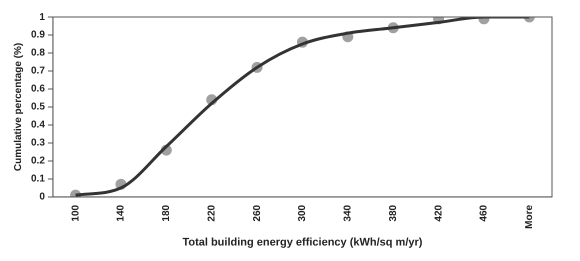  Describe the element at coordinates (38, 107) in the screenshot. I see `y-tick-label: 0.5` at that location.